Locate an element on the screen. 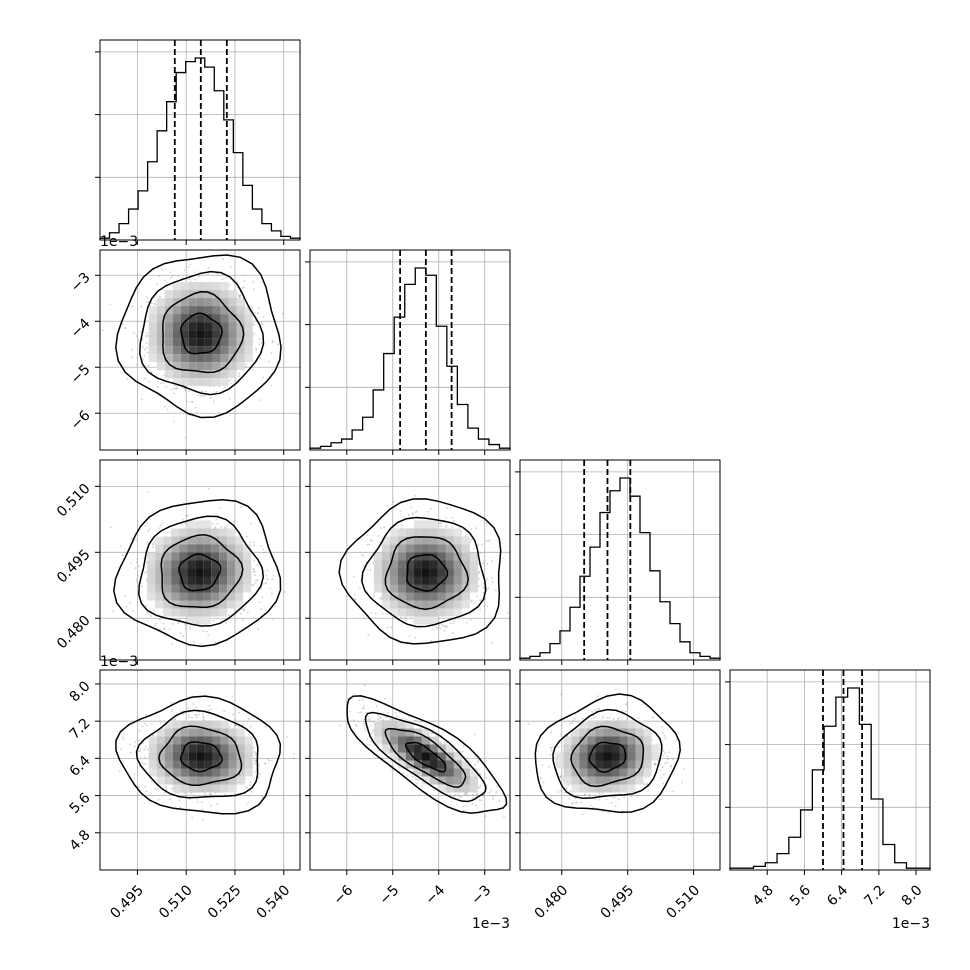 The image size is (970, 970). axes-frame is located at coordinates (620, 560).